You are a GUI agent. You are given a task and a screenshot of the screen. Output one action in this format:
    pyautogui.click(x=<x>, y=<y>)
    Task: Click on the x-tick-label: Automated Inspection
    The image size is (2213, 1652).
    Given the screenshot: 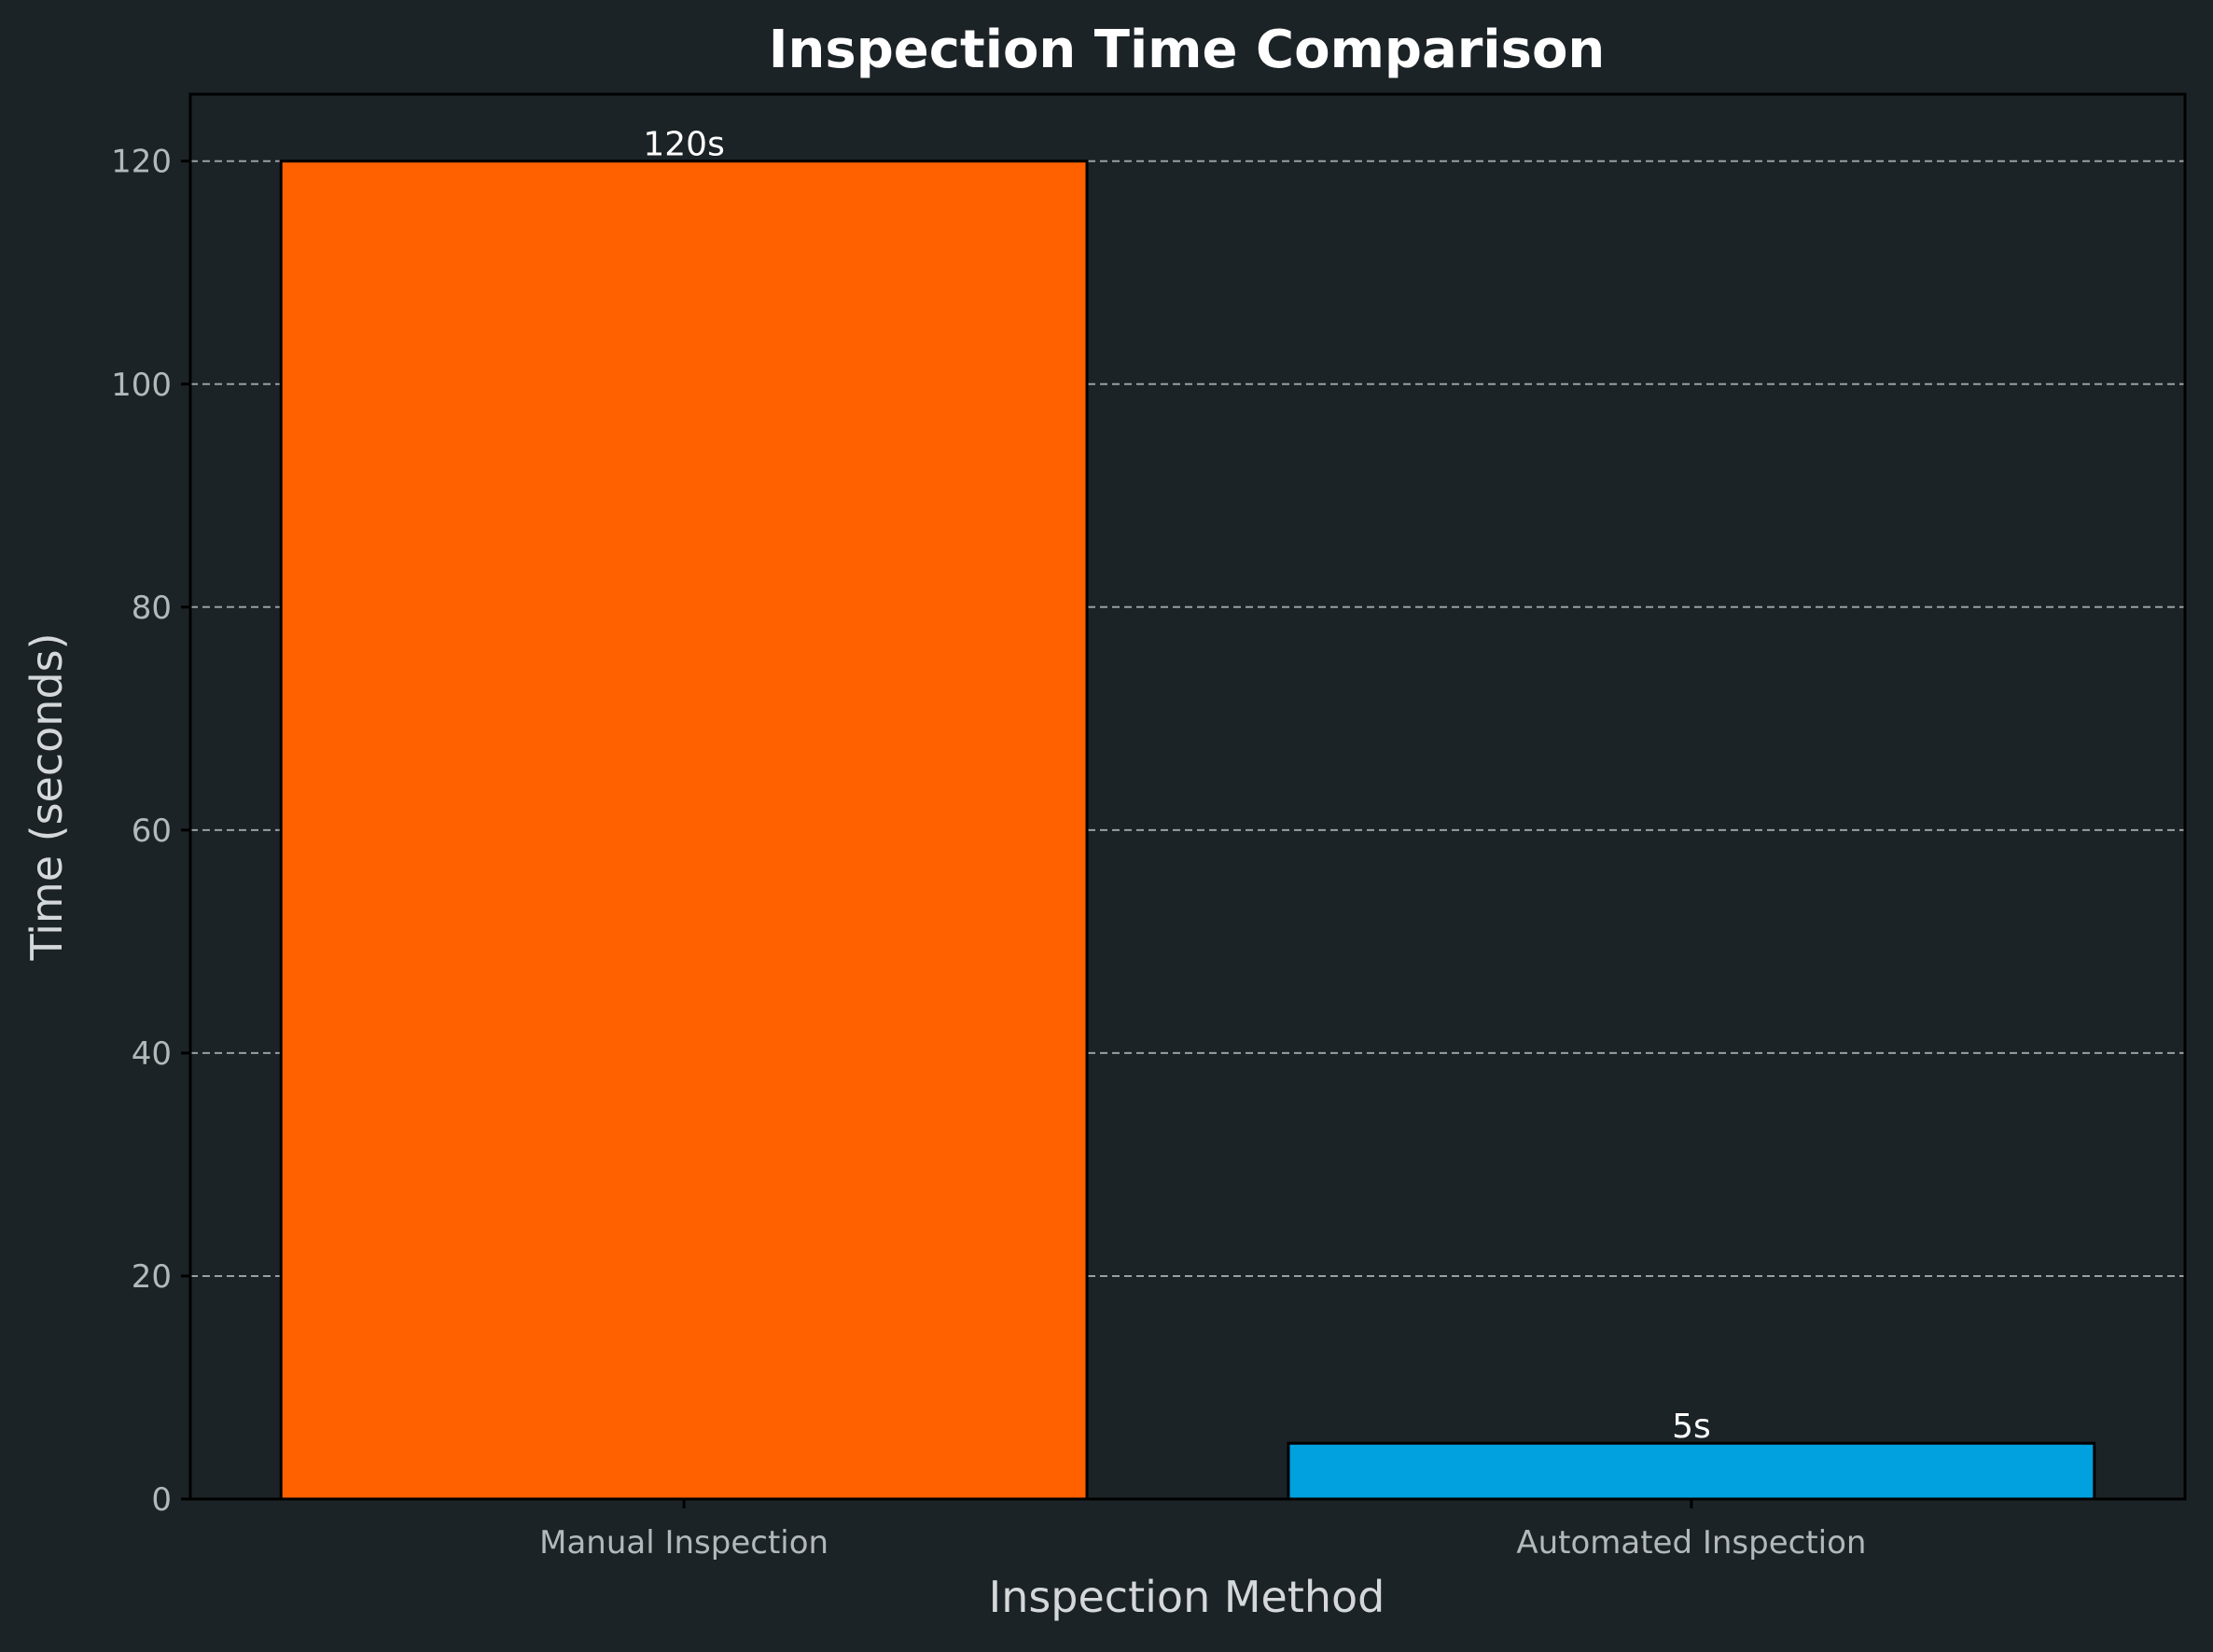 What is the action you would take?
    pyautogui.click(x=1691, y=1543)
    